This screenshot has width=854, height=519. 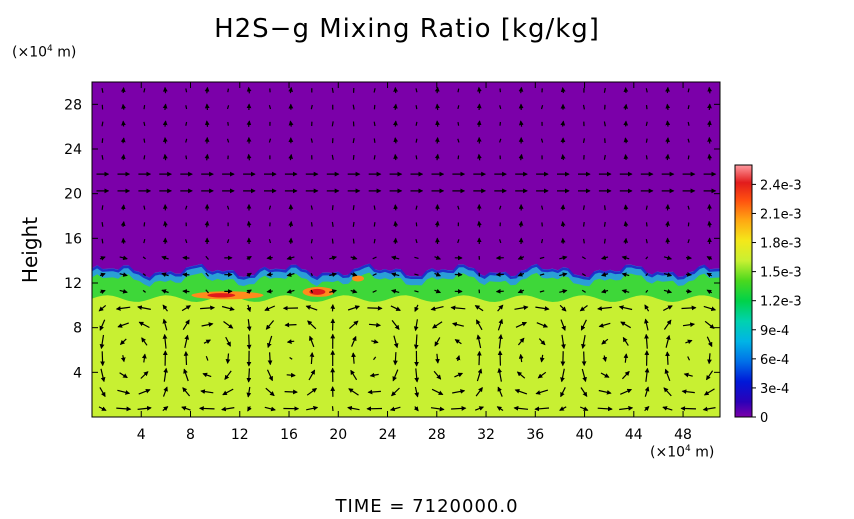 I want to click on colorbar-gradient, so click(x=743, y=291).